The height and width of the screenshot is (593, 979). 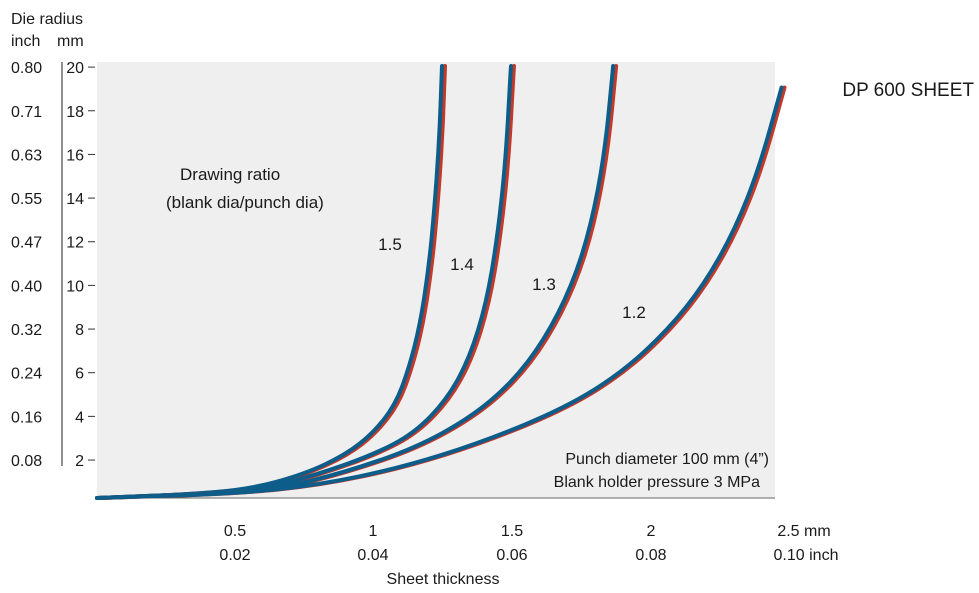 I want to click on x-axis-title: Sheet thickness, so click(x=443, y=579).